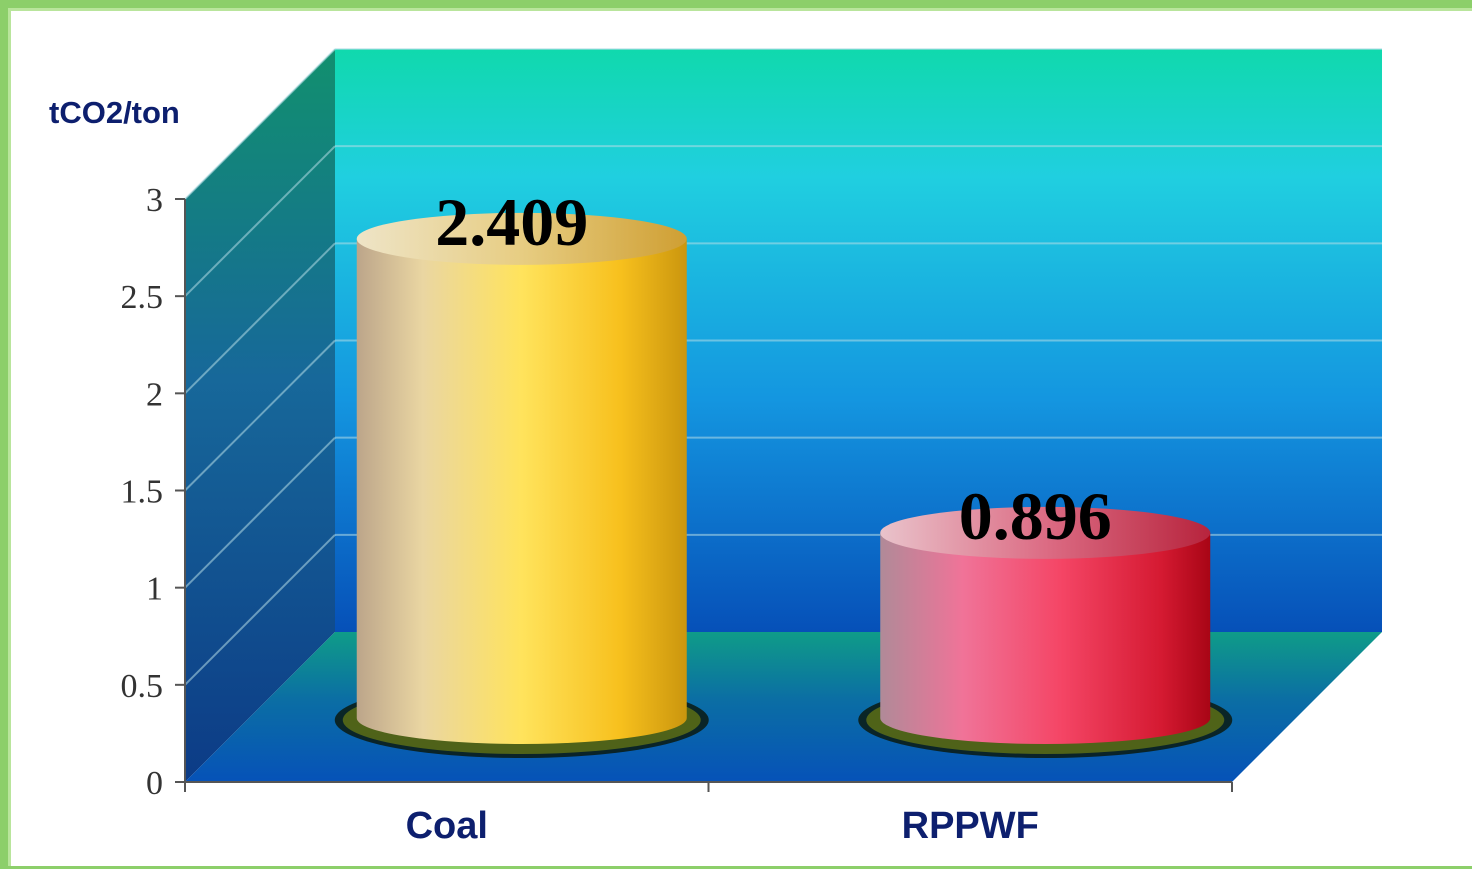 The image size is (1472, 869). I want to click on x-category-label: RPPWF, so click(970, 826).